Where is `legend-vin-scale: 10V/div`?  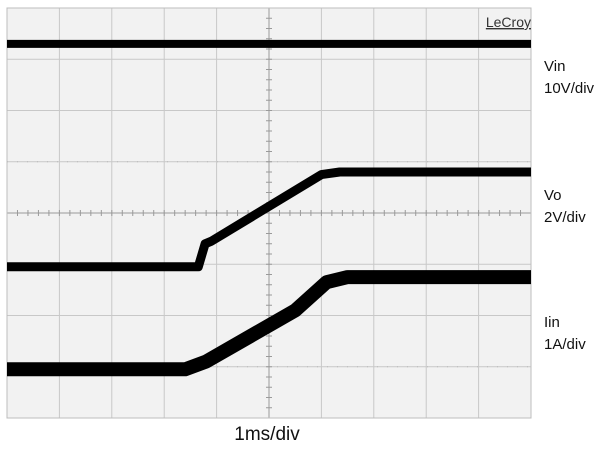 legend-vin-scale: 10V/div is located at coordinates (569, 88).